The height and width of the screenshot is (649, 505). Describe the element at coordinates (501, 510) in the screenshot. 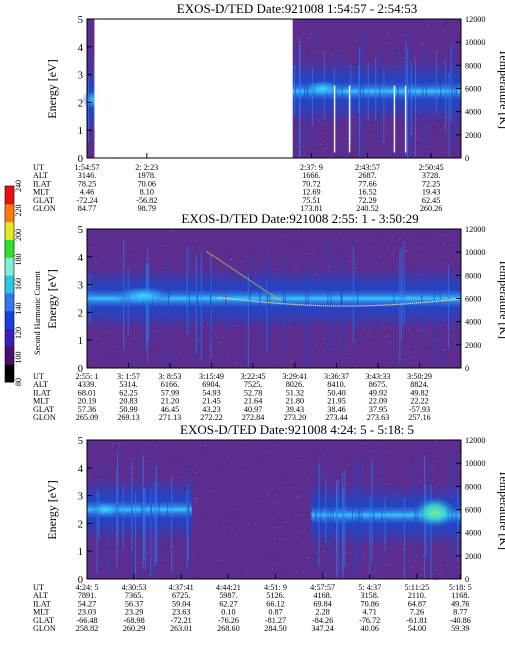

I see `panel-3-y2label: Temperature [K]` at that location.